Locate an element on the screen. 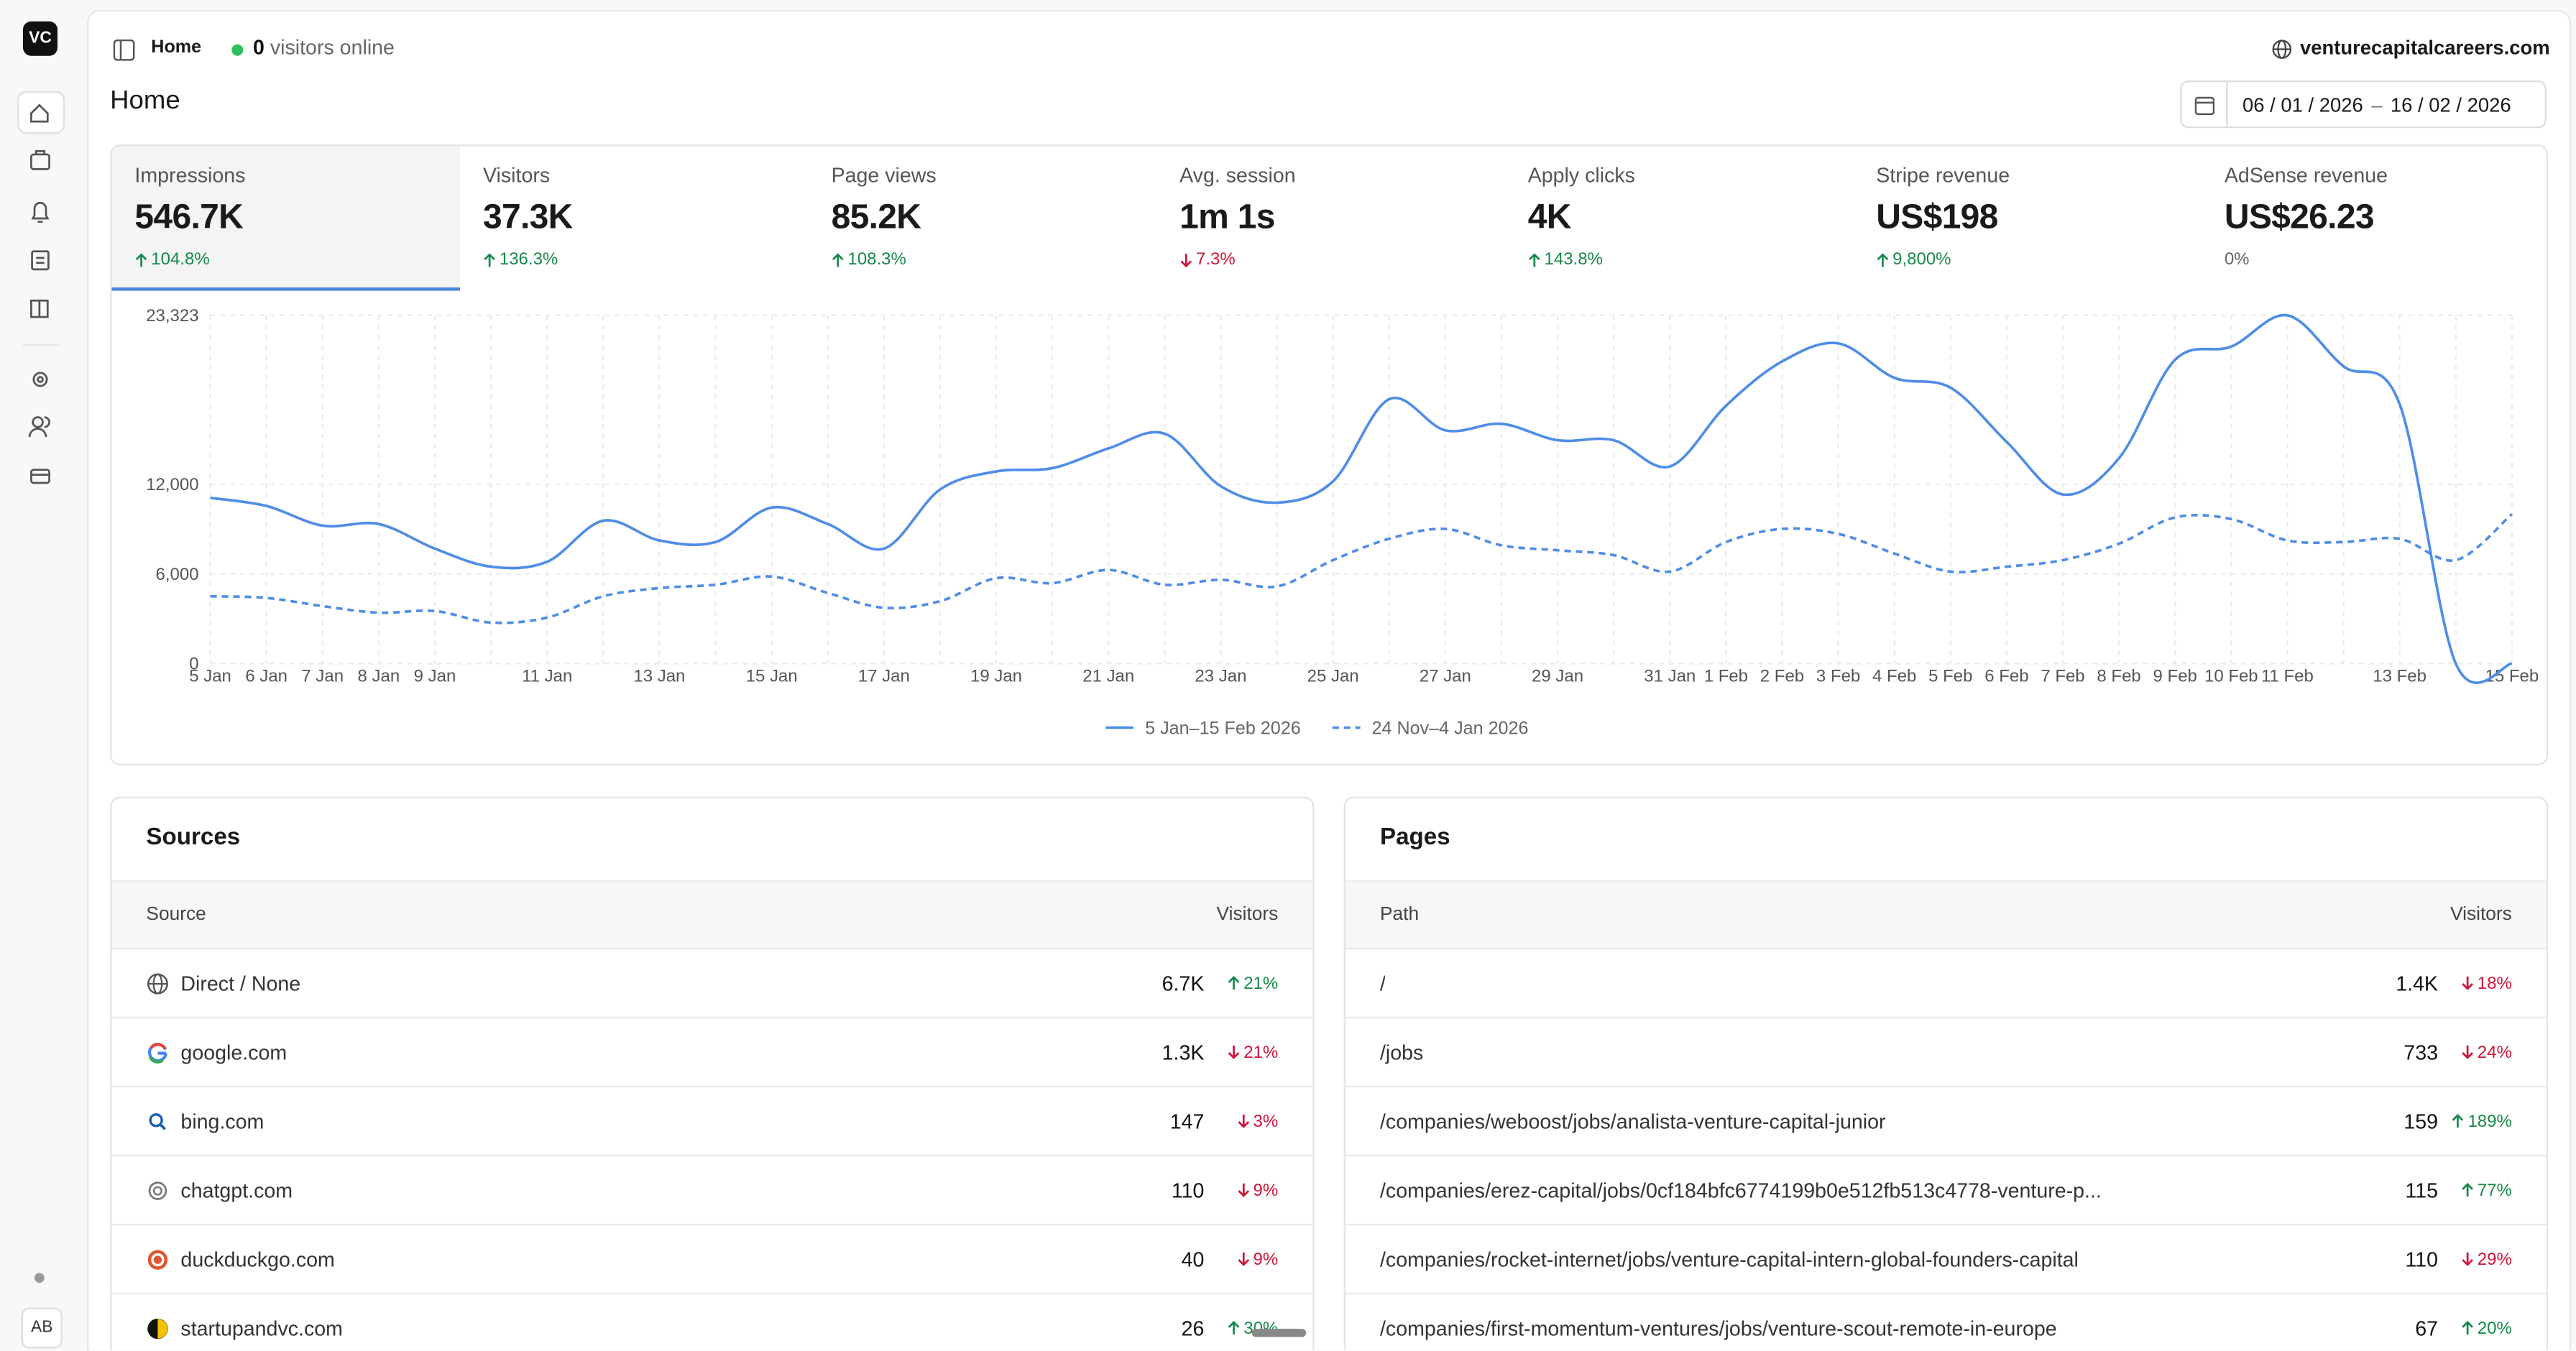 The image size is (2576, 1351). table-row: bing.com 147 3% is located at coordinates (712, 1120).